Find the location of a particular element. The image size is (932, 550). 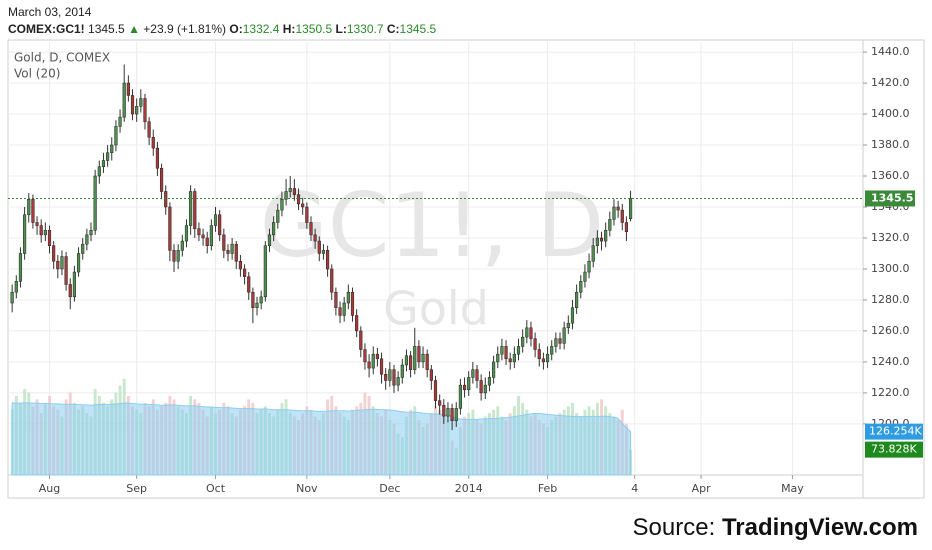

low-label: L: is located at coordinates (341, 29).